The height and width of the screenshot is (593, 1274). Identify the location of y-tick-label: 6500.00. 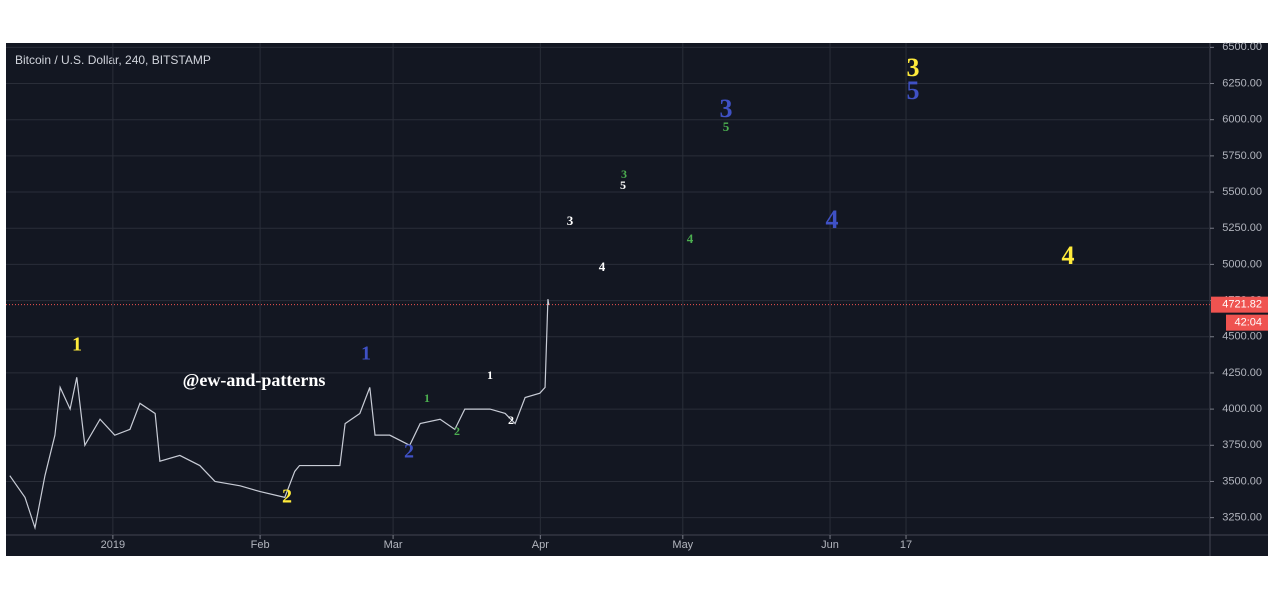
(1242, 47).